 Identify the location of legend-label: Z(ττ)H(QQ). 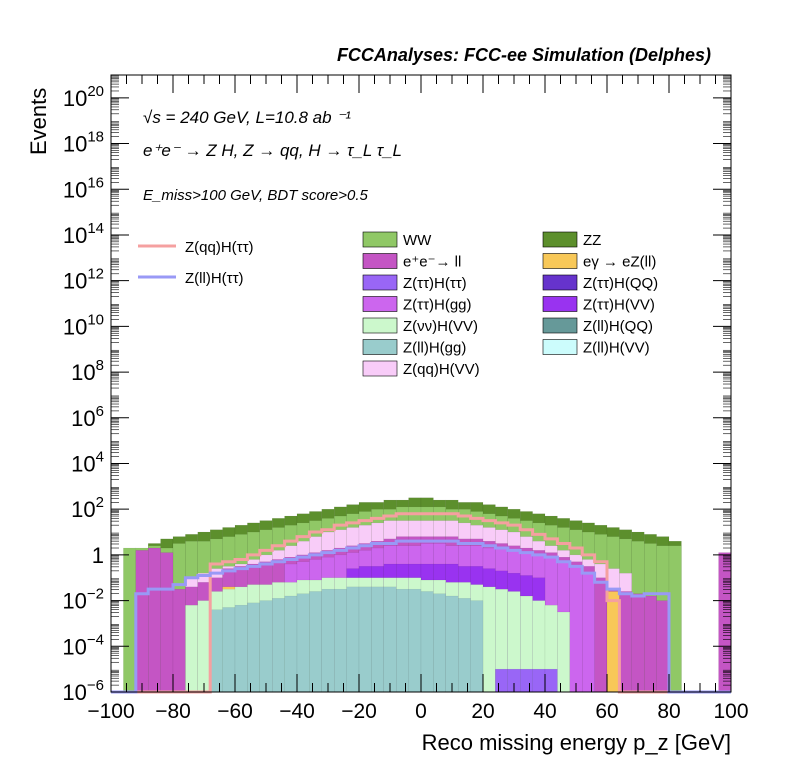
(620, 283).